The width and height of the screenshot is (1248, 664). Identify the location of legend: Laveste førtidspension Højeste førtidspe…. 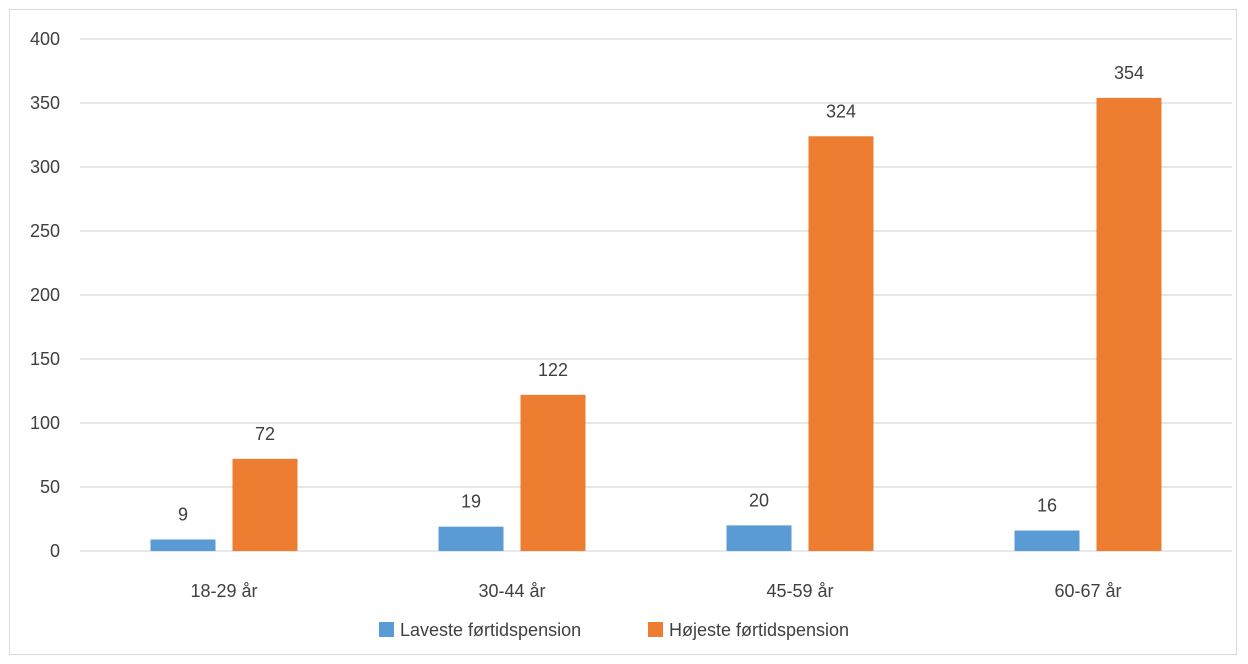
(614, 630).